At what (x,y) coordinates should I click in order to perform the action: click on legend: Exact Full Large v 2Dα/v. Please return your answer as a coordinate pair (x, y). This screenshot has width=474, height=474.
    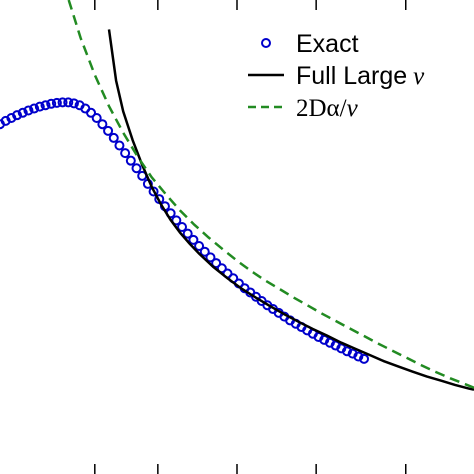
    Looking at the image, I should click on (336, 76).